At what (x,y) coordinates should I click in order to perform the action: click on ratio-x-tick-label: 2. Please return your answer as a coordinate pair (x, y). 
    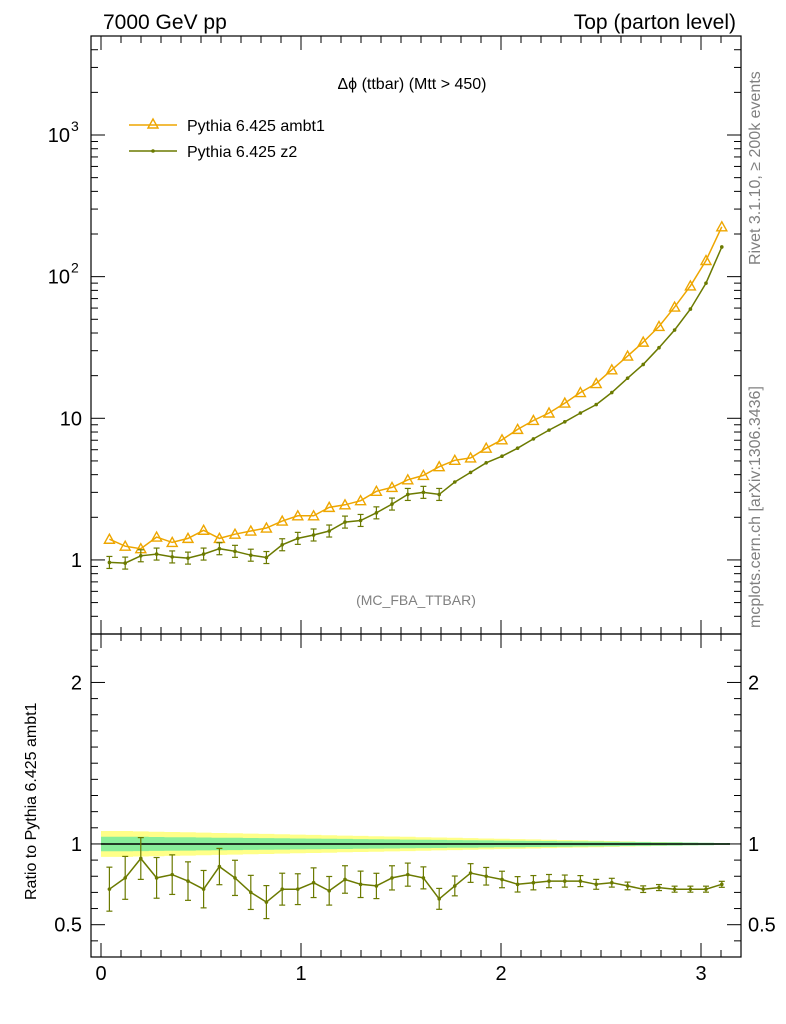
    Looking at the image, I should click on (500, 974).